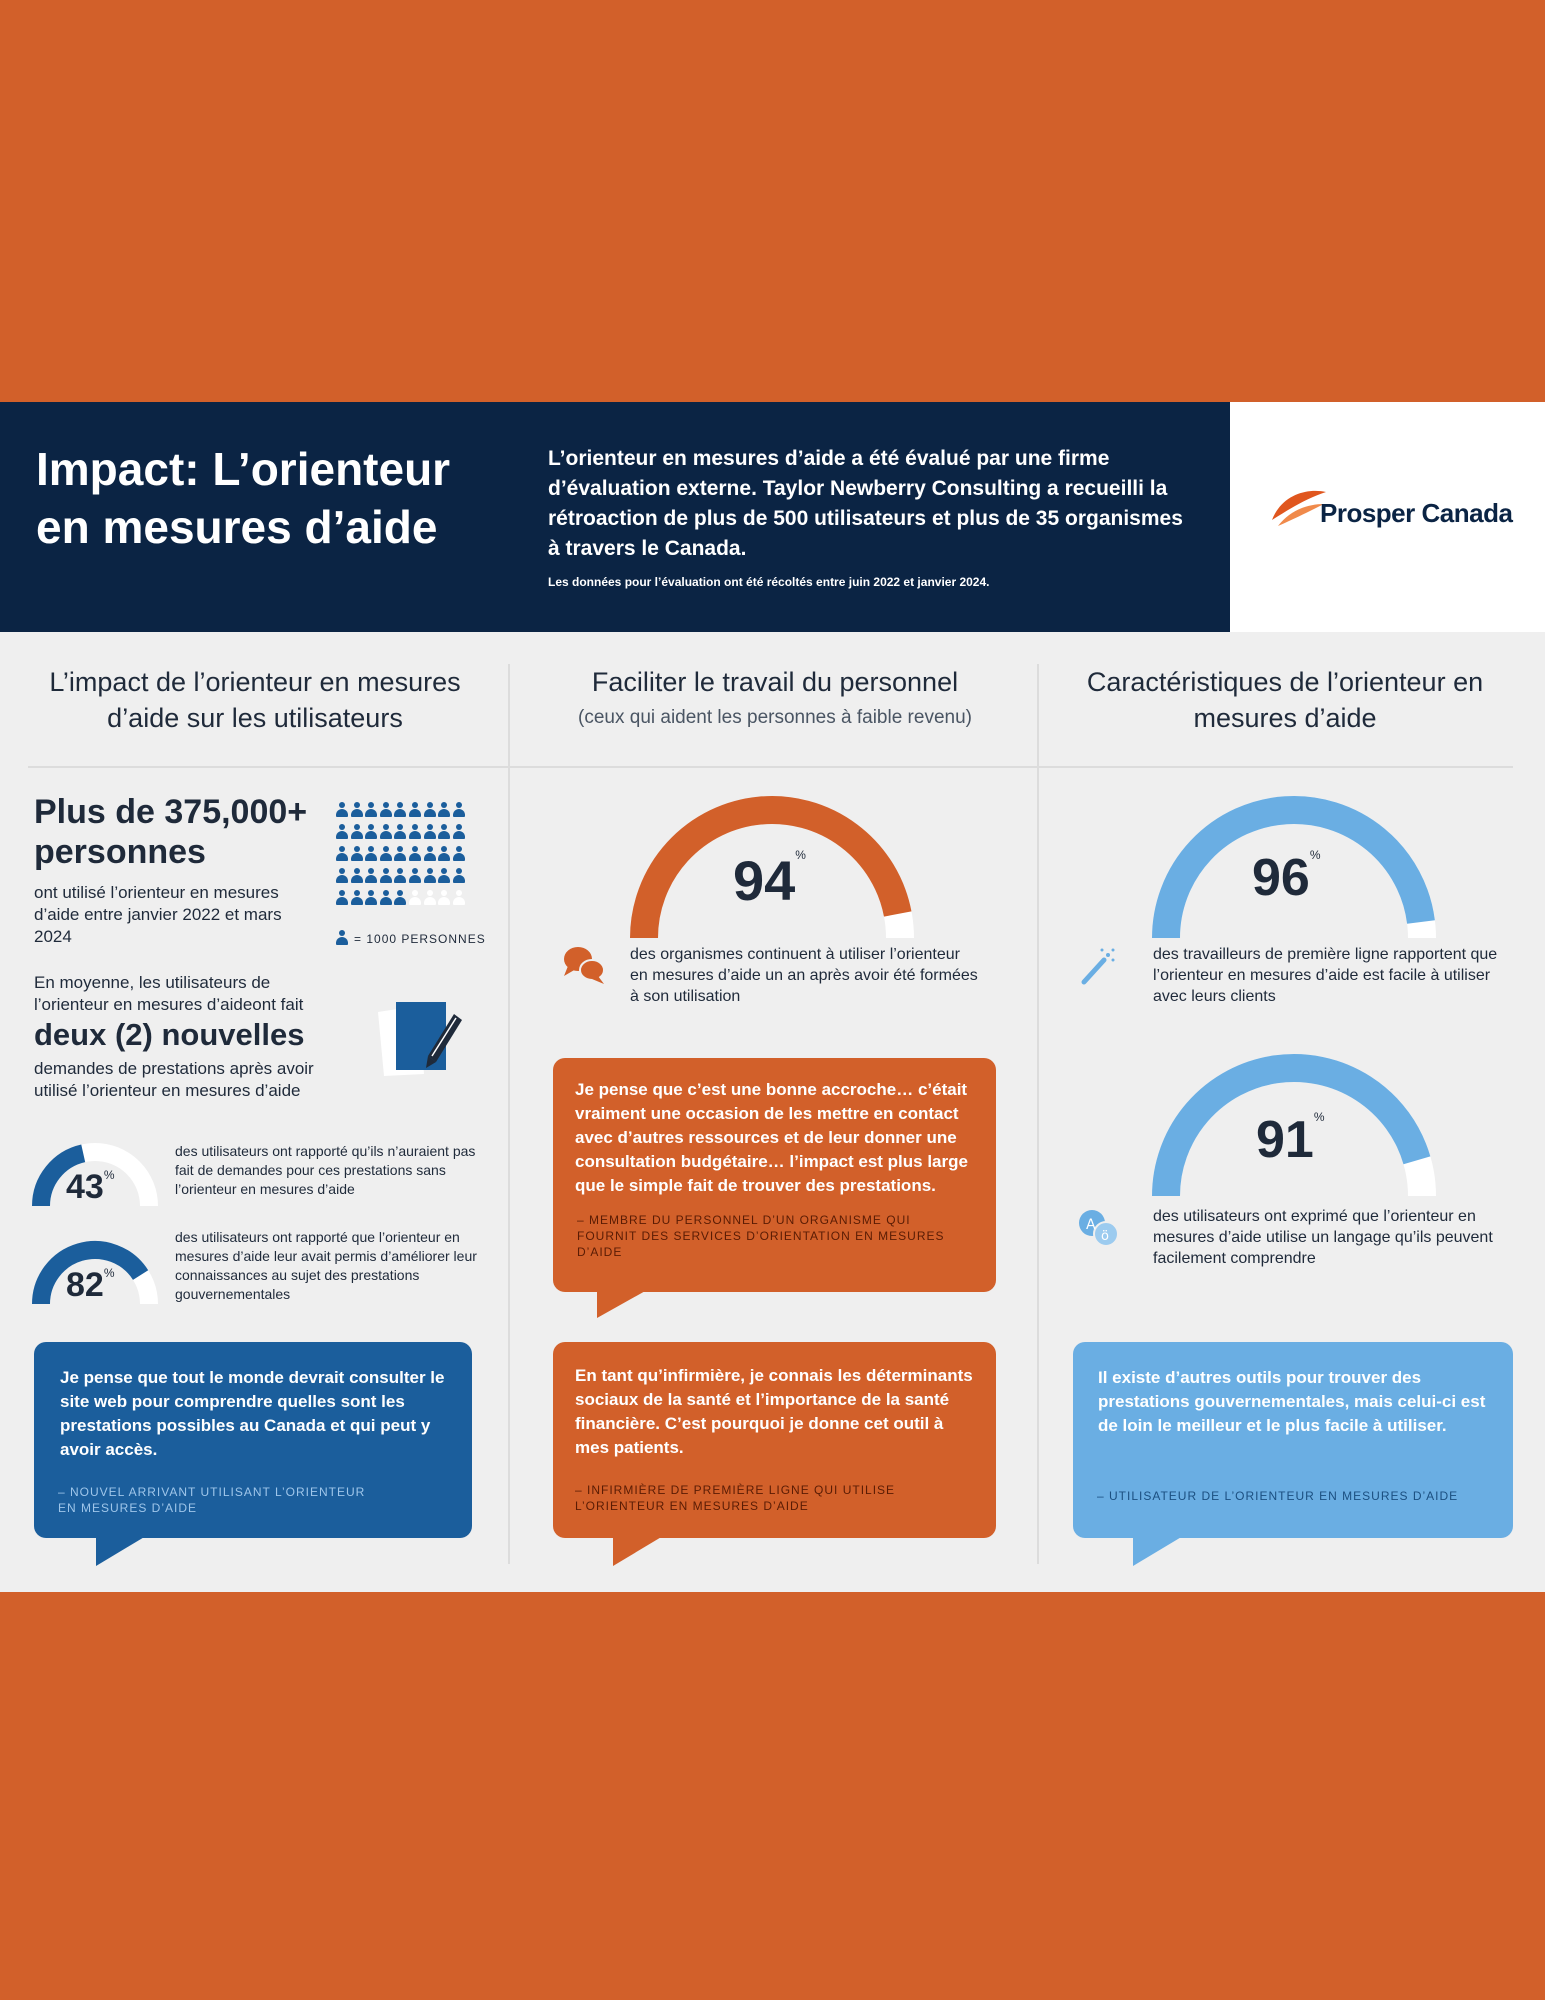  What do you see at coordinates (584, 965) in the screenshot?
I see `chat-bubbles-icon` at bounding box center [584, 965].